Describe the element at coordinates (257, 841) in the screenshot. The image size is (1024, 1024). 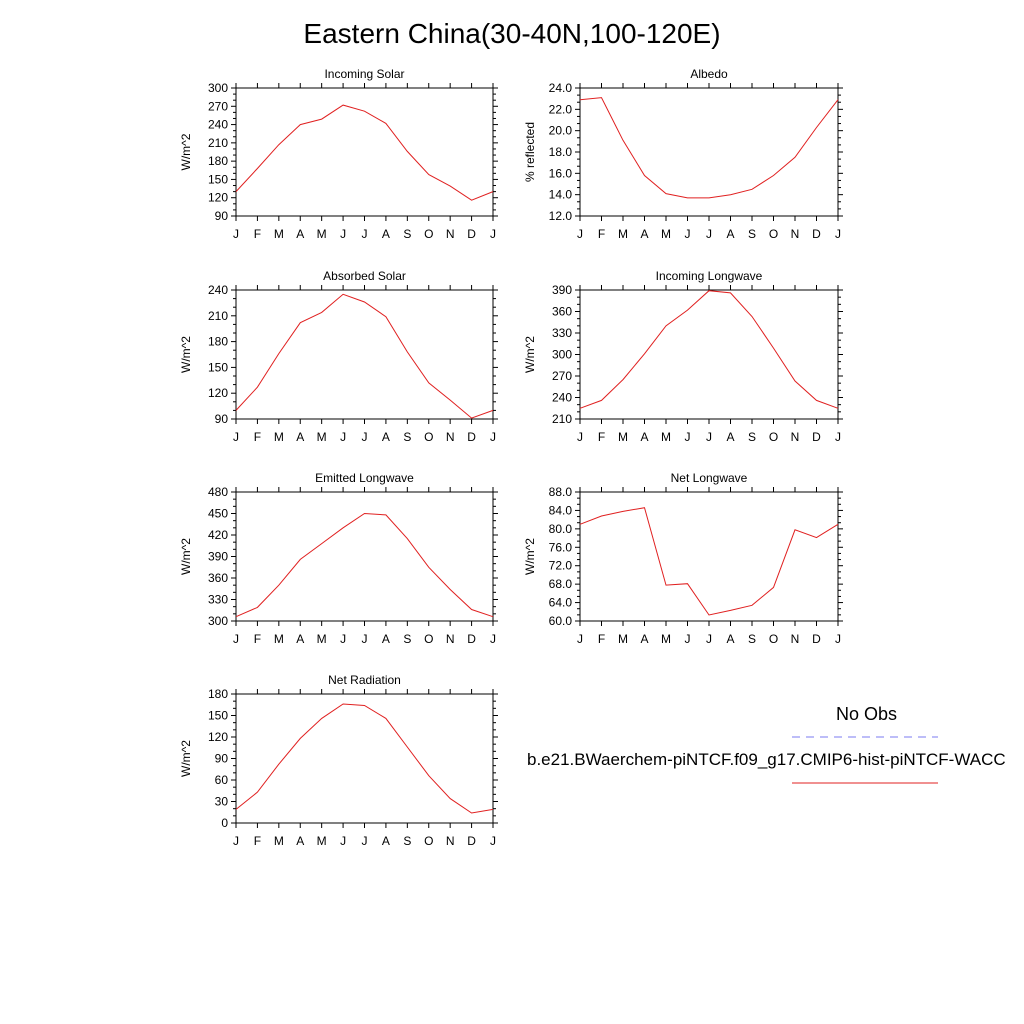
I see `panel-7-xtick-label: F` at that location.